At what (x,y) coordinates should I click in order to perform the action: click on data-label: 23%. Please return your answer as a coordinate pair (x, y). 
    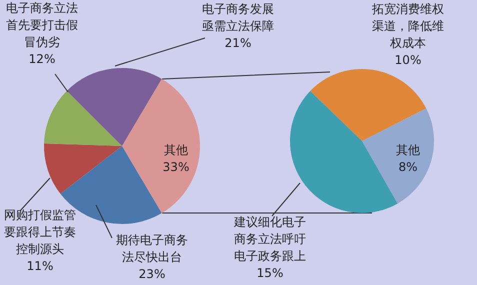
    Looking at the image, I should click on (152, 274).